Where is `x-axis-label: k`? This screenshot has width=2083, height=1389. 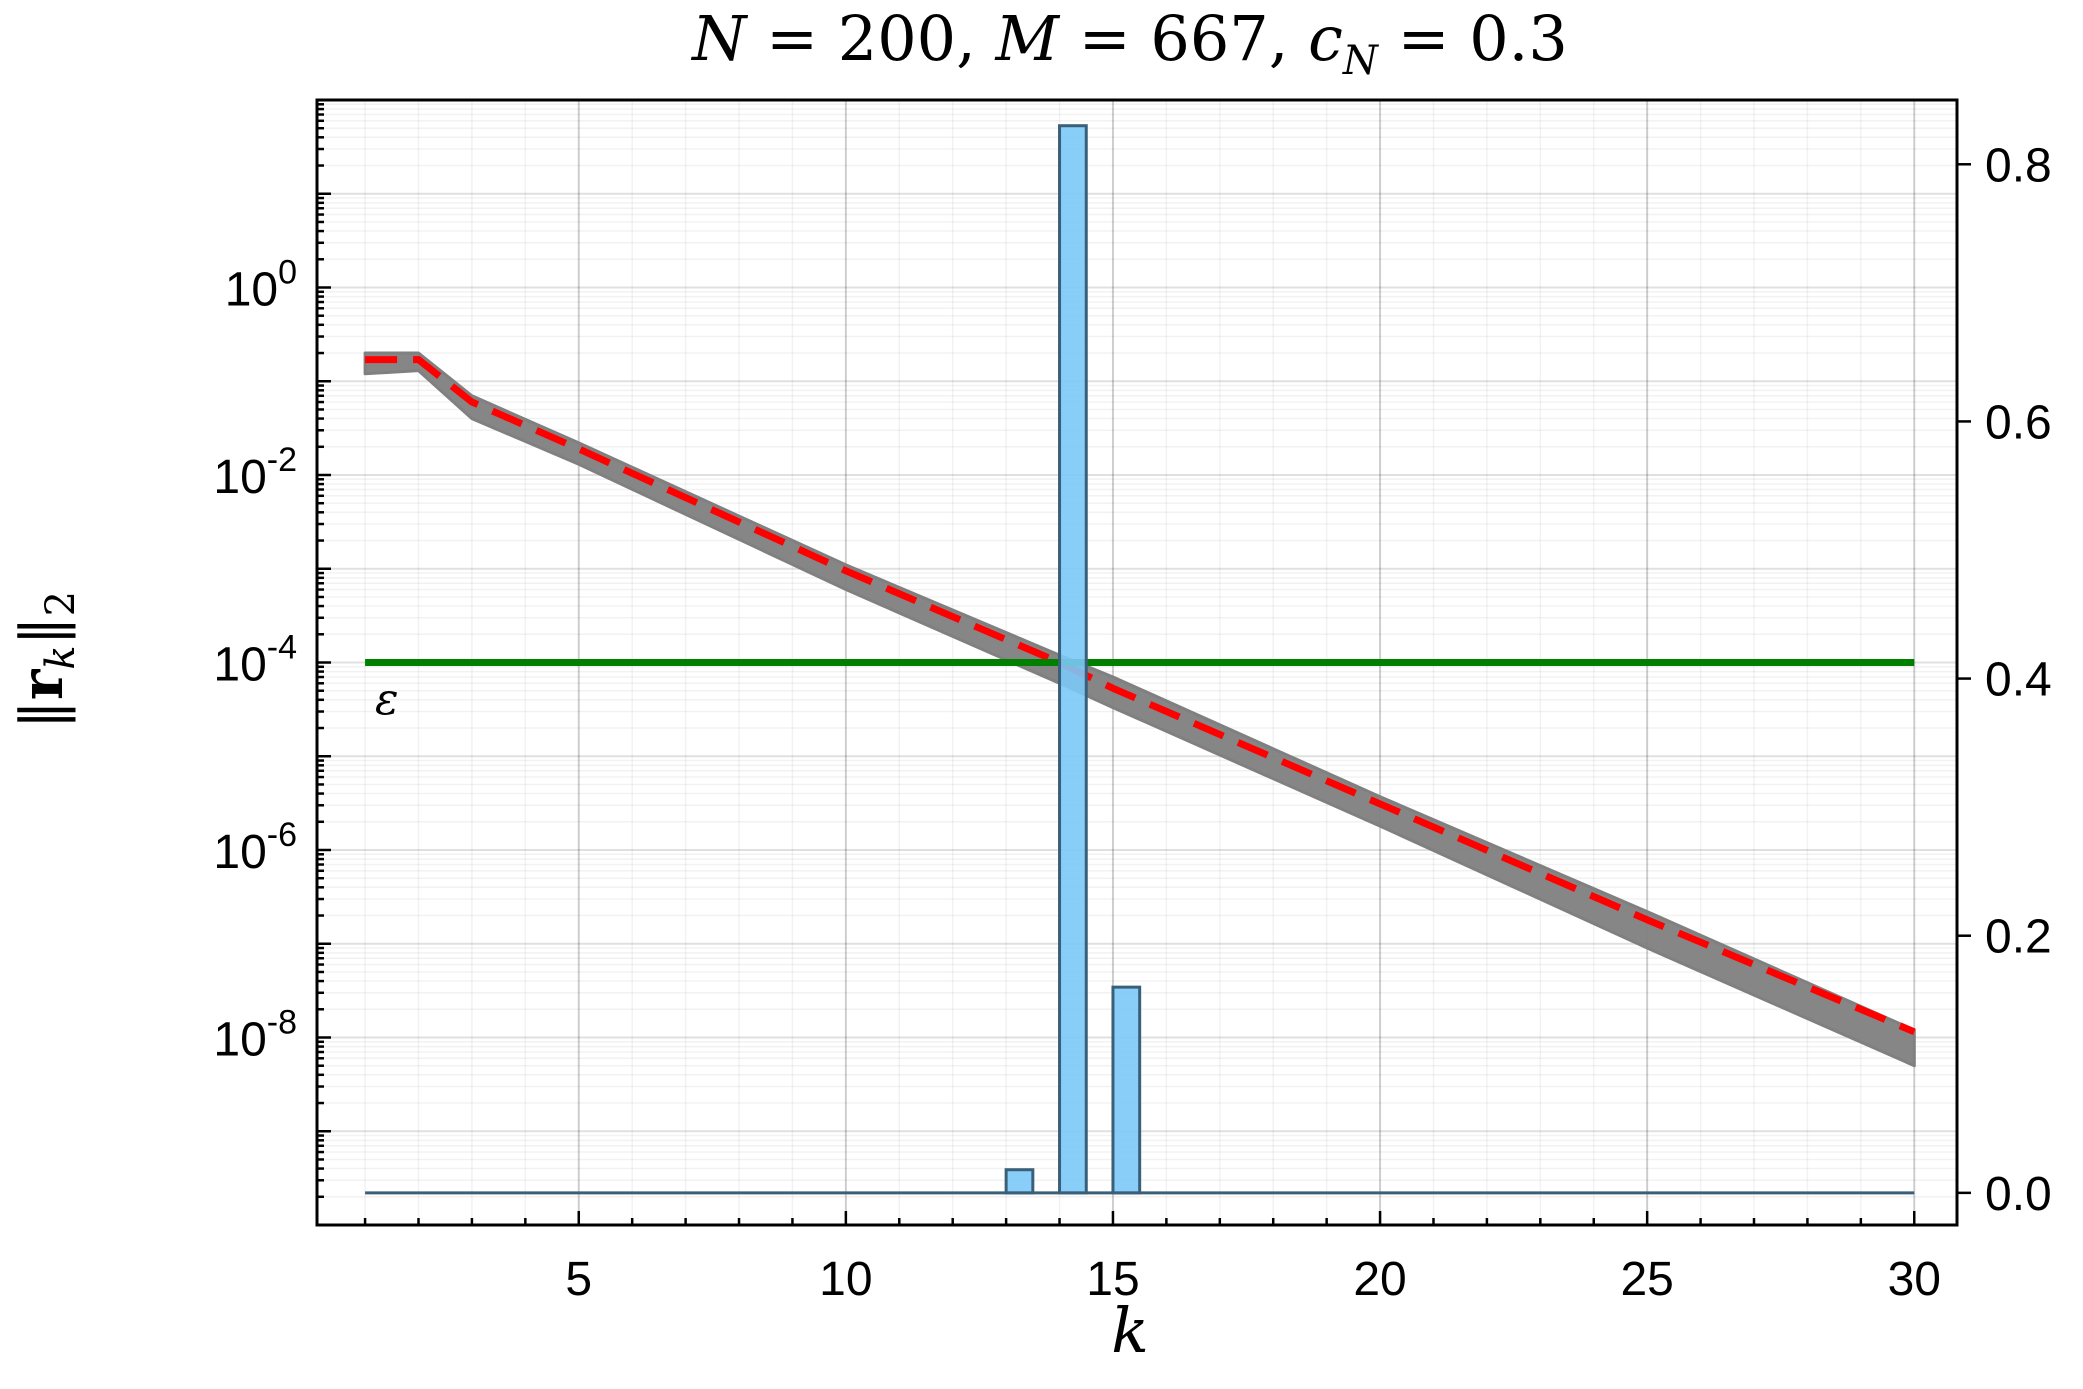 x-axis-label: k is located at coordinates (1130, 1330).